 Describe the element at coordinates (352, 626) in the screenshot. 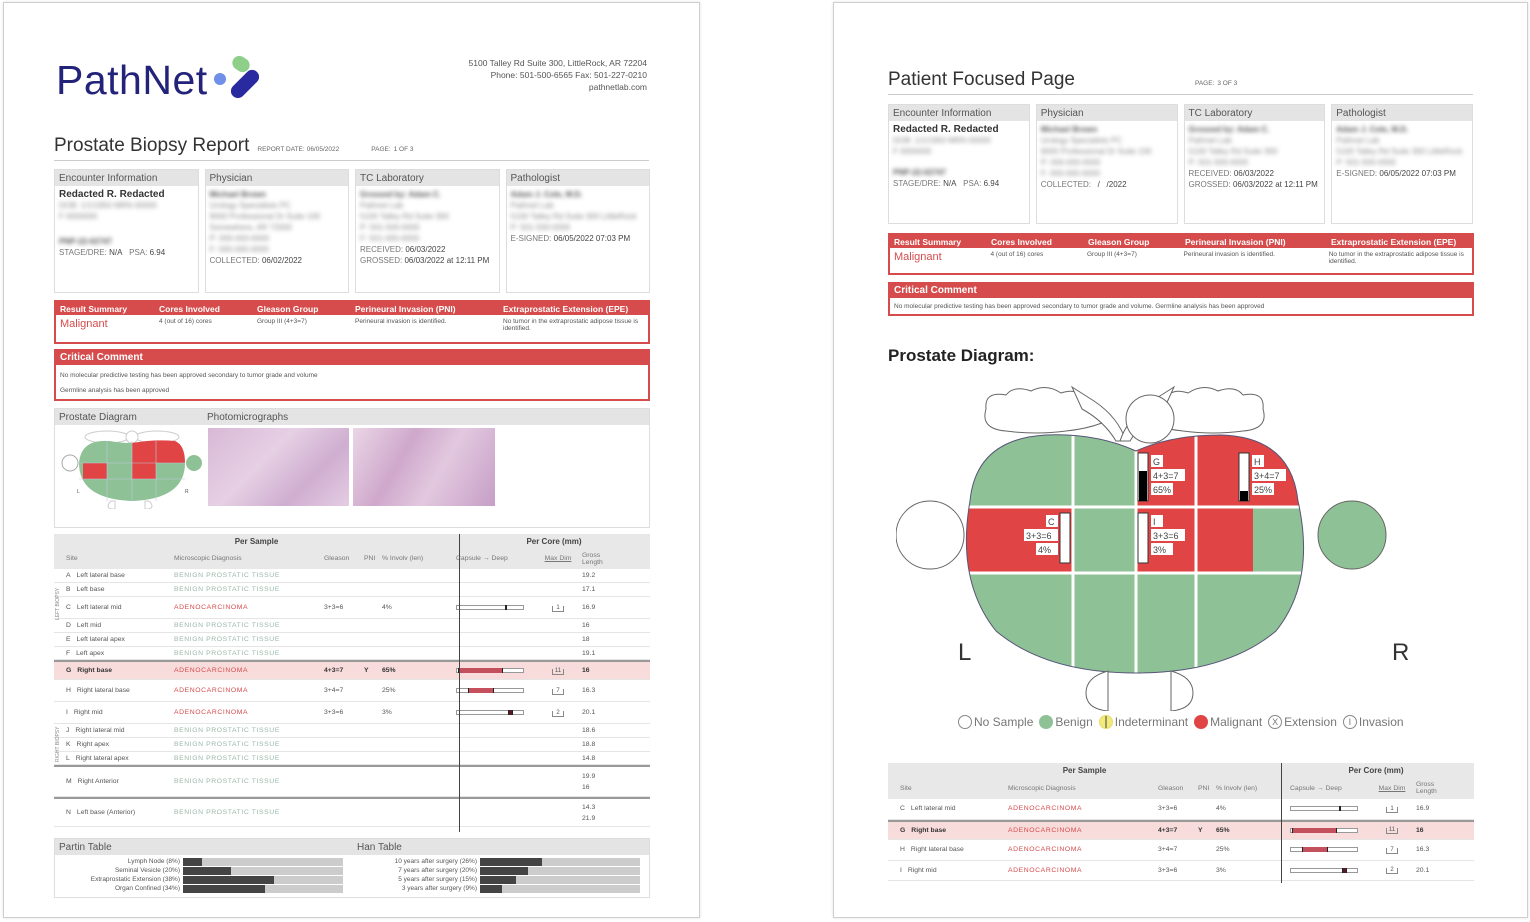

I see `table-row: D Left mid BENIGN PROSTATIC TISSUE 16` at that location.